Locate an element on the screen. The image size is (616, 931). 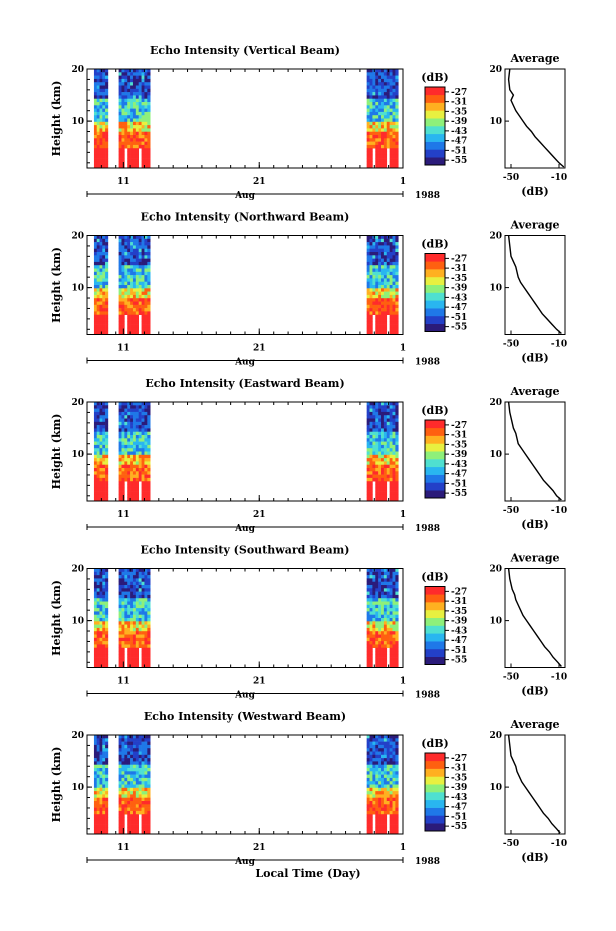
profile-title: Average is located at coordinates (534, 225).